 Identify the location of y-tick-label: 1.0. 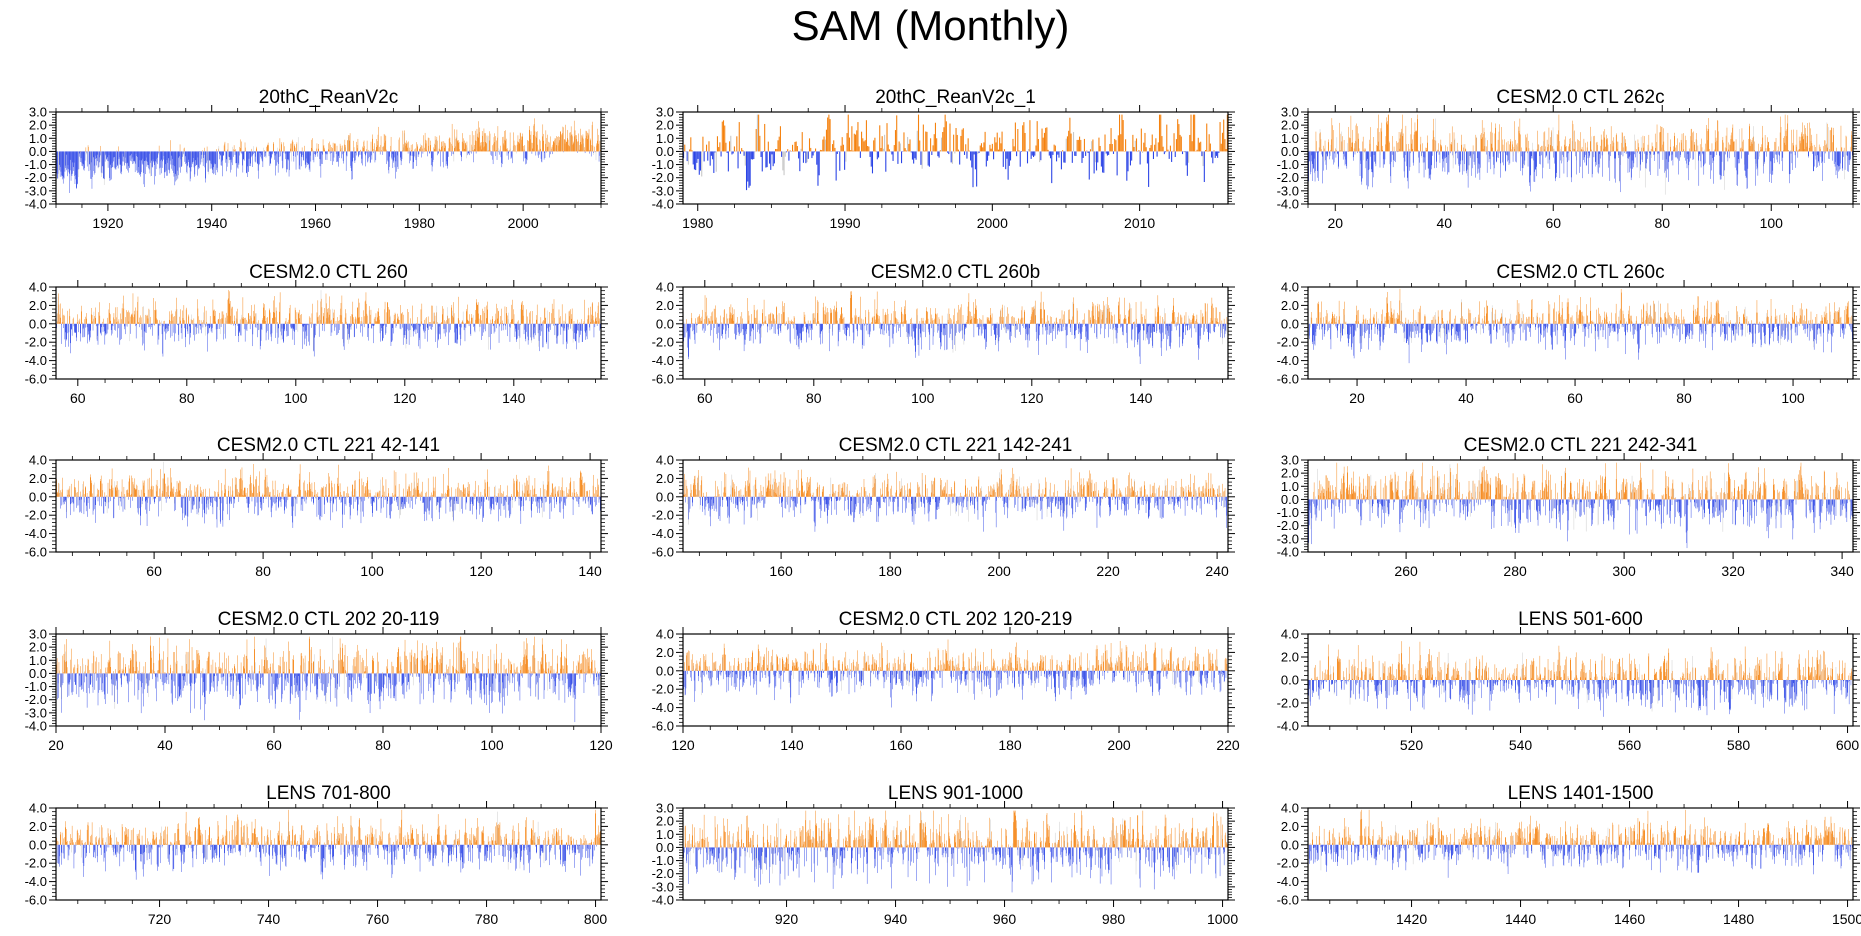
(1290, 138).